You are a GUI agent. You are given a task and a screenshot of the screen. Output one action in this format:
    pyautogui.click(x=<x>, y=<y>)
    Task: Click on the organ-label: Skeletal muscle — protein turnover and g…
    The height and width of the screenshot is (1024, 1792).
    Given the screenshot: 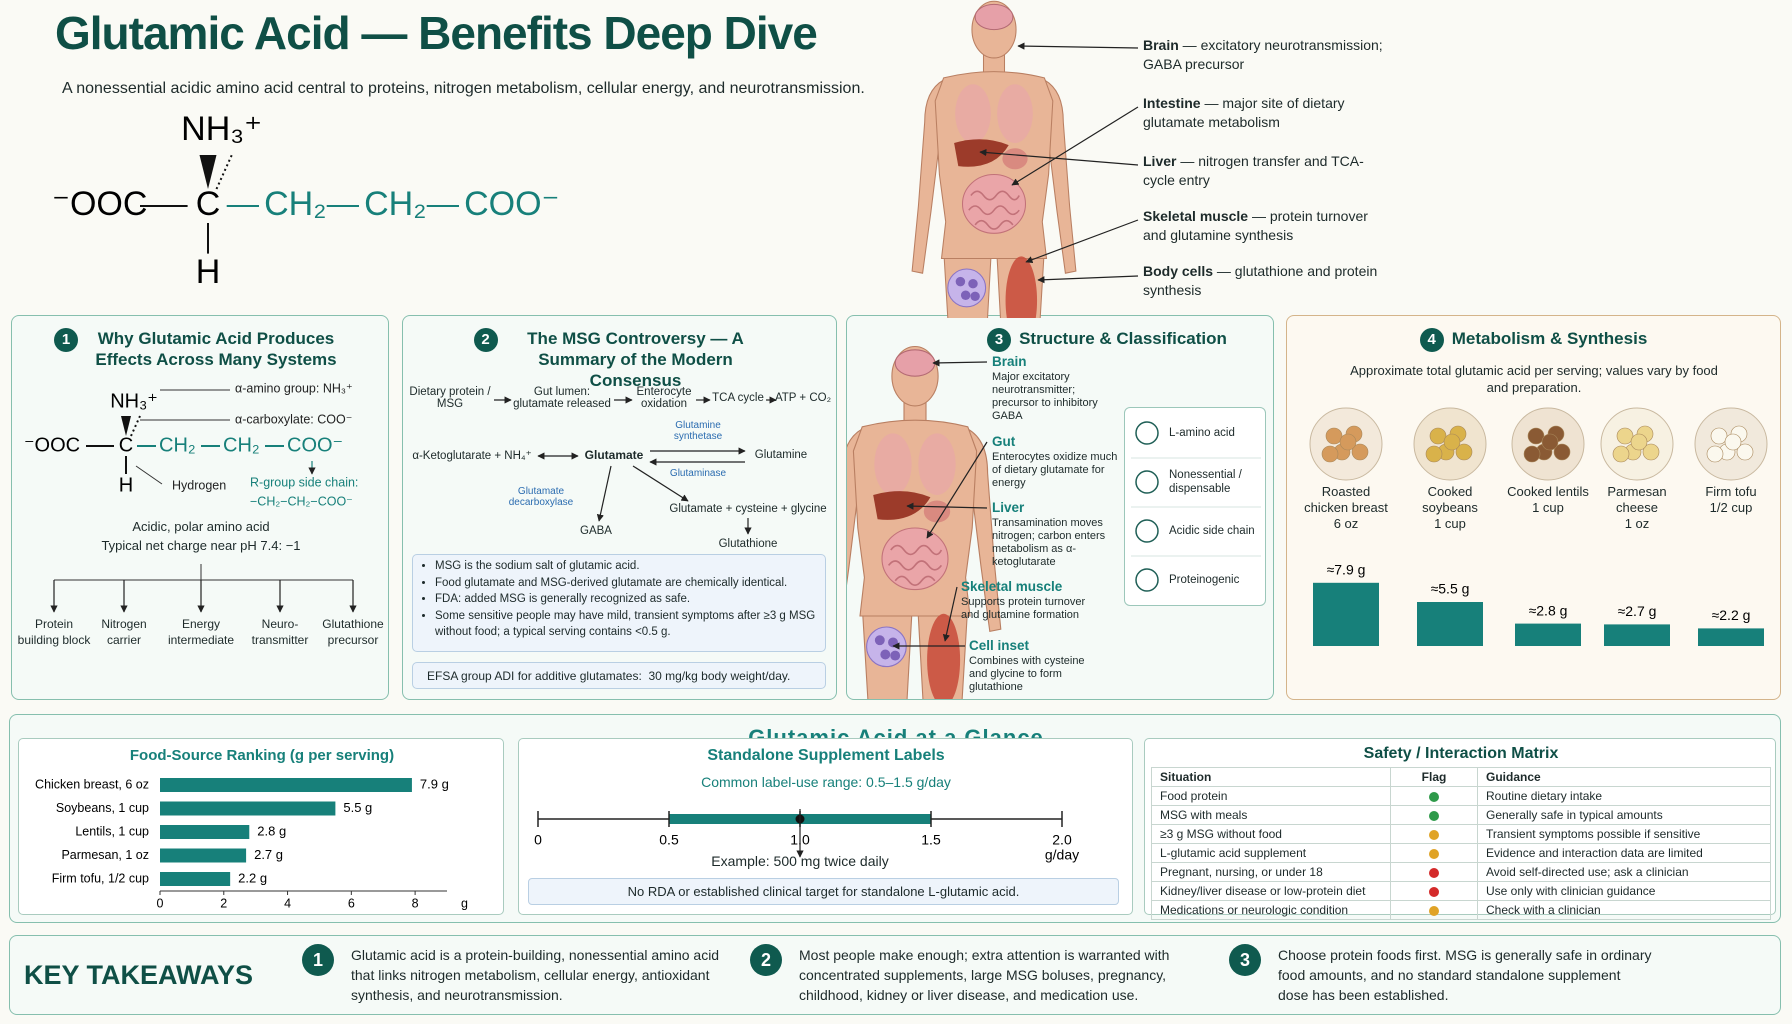 What is the action you would take?
    pyautogui.click(x=1263, y=226)
    